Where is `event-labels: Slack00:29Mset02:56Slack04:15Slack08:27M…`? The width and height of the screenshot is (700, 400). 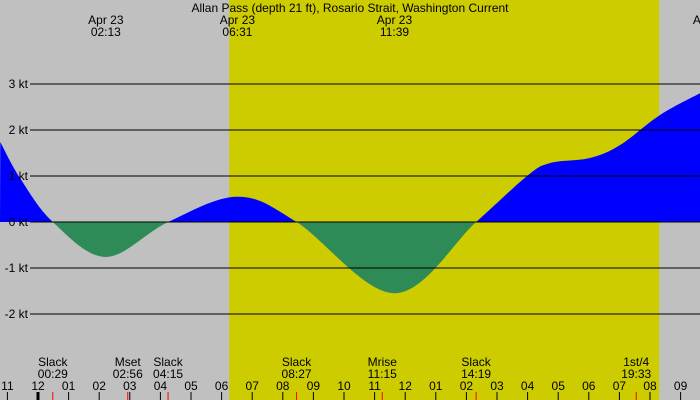 event-labels: Slack00:29Mset02:56Slack04:15Slack08:27M… is located at coordinates (345, 377).